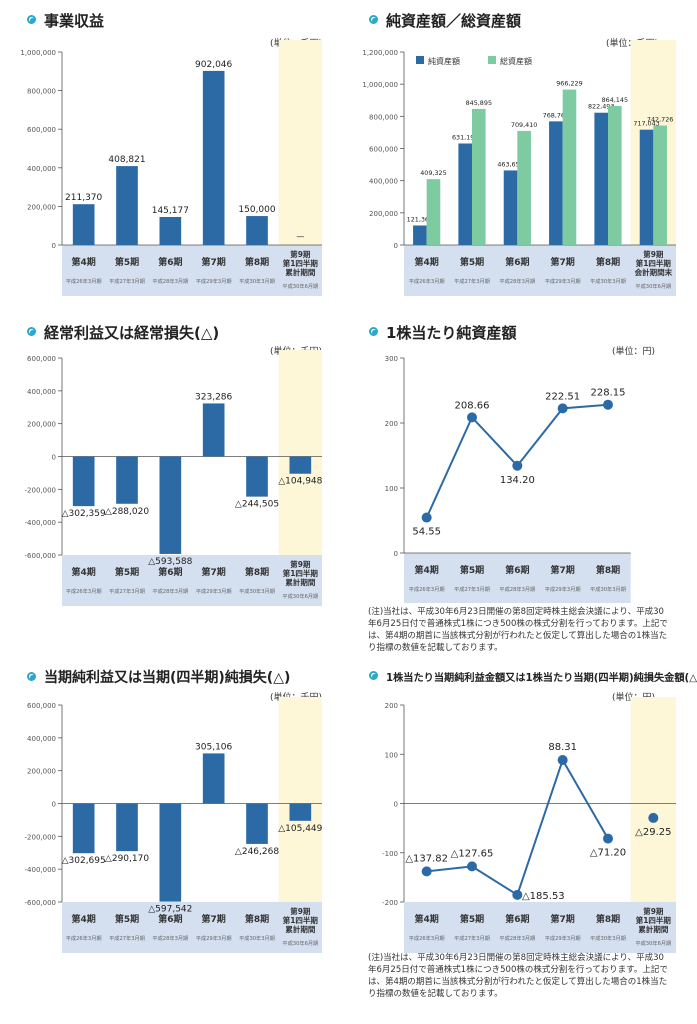 The width and height of the screenshot is (697, 1024). Describe the element at coordinates (32, 332) in the screenshot. I see `circle-bullet-icon` at that location.